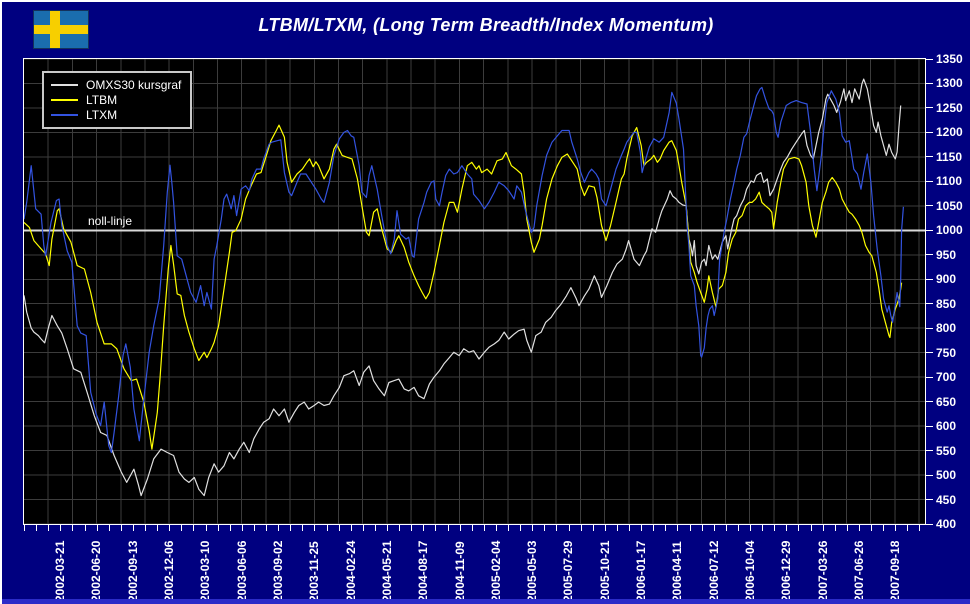 Image resolution: width=970 pixels, height=604 pixels. What do you see at coordinates (946, 279) in the screenshot?
I see `y-axis-label: 900` at bounding box center [946, 279].